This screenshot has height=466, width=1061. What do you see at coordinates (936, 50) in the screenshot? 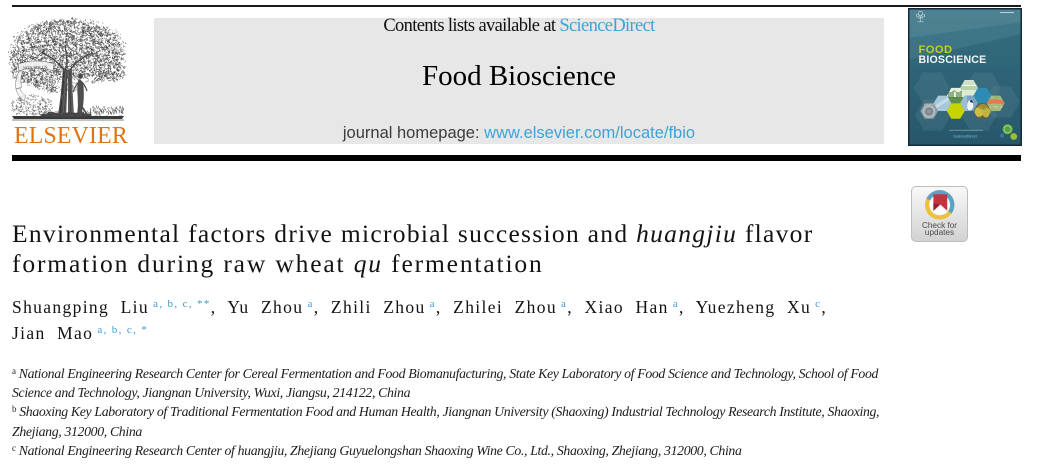
I see `svg-text: FOOD` at bounding box center [936, 50].